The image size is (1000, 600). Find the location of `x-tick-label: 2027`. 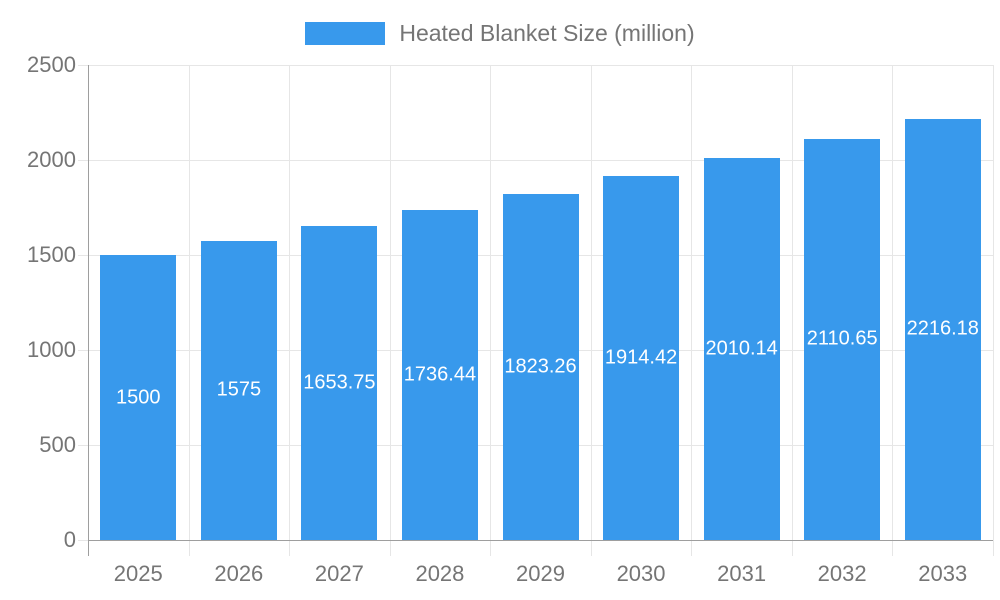

x-tick-label: 2027 is located at coordinates (339, 573).